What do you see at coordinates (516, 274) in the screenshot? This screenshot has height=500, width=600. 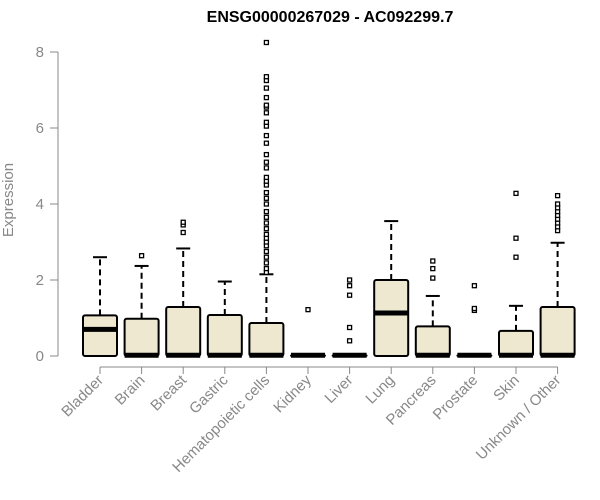 I see `box-skin` at bounding box center [516, 274].